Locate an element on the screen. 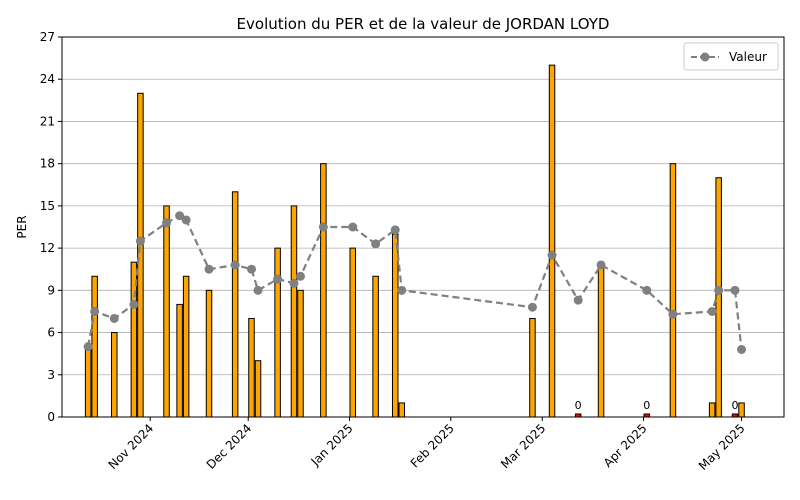 This screenshot has width=800, height=500. legend-entry-valeur: Valeur is located at coordinates (748, 57).